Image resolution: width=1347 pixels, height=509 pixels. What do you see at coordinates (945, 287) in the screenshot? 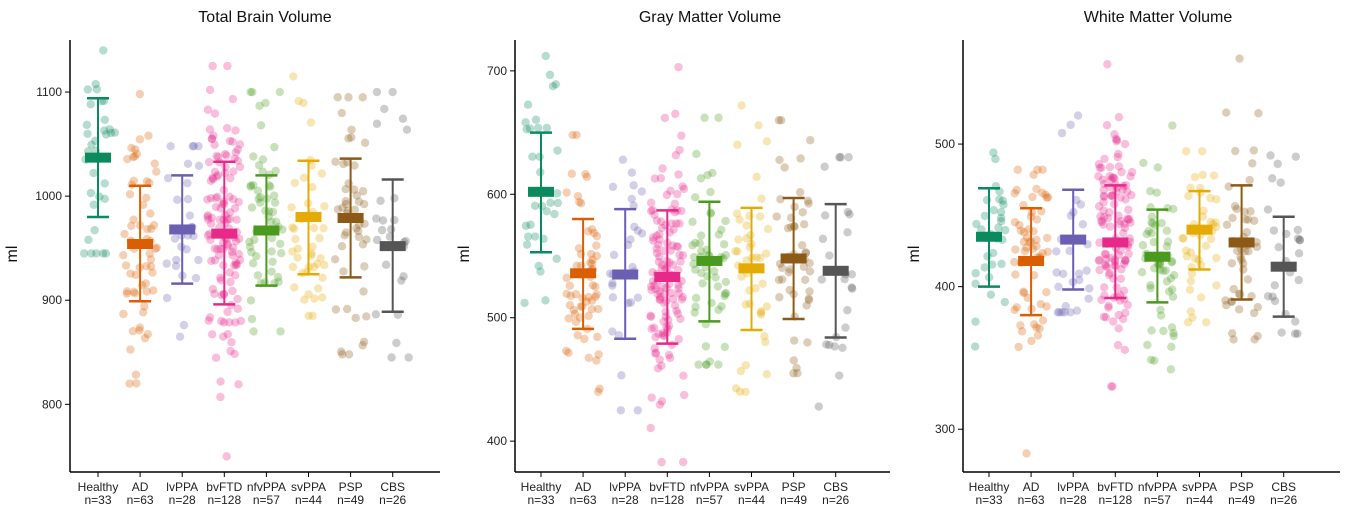
I see `y-tick-label: 400` at bounding box center [945, 287].